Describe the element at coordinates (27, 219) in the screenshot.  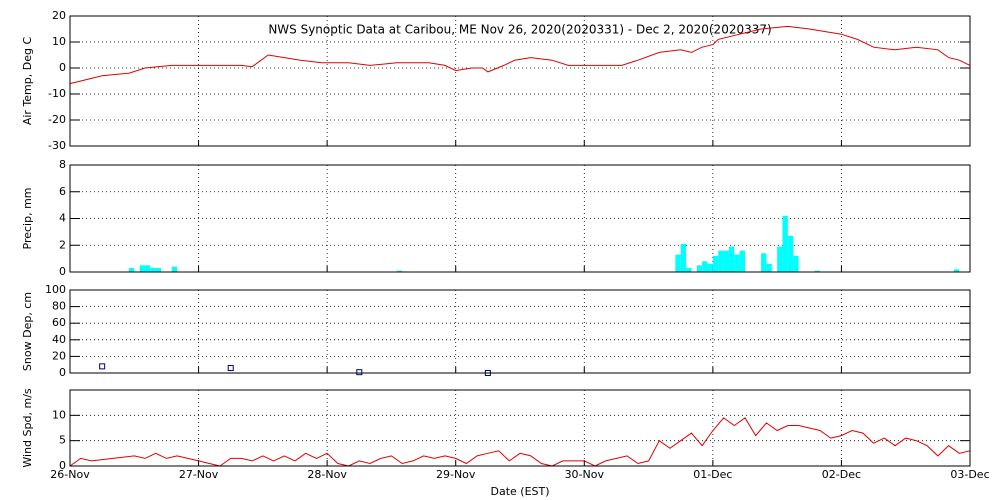
I see `y-axis-label: Precip, mm` at that location.